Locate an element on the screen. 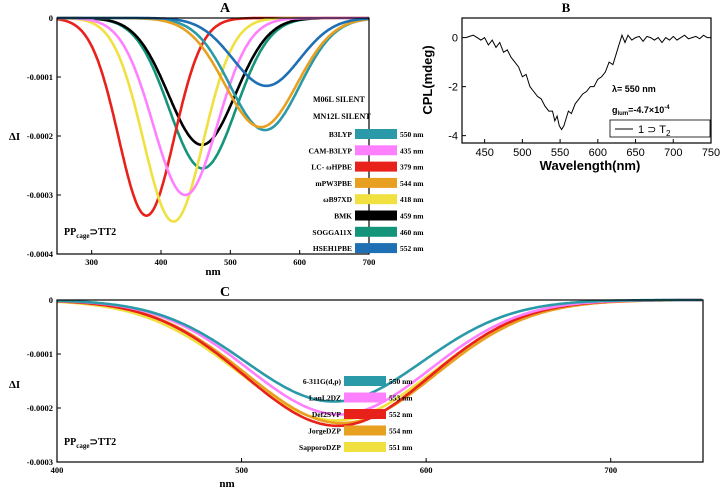 The height and width of the screenshot is (491, 720). panel-a-annotation-main: PP is located at coordinates (70, 232).